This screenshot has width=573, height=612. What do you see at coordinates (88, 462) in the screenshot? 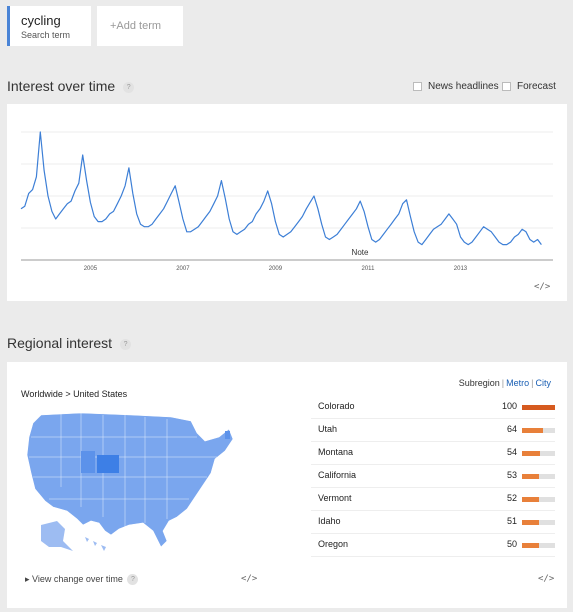
I see `utah-region` at bounding box center [88, 462].